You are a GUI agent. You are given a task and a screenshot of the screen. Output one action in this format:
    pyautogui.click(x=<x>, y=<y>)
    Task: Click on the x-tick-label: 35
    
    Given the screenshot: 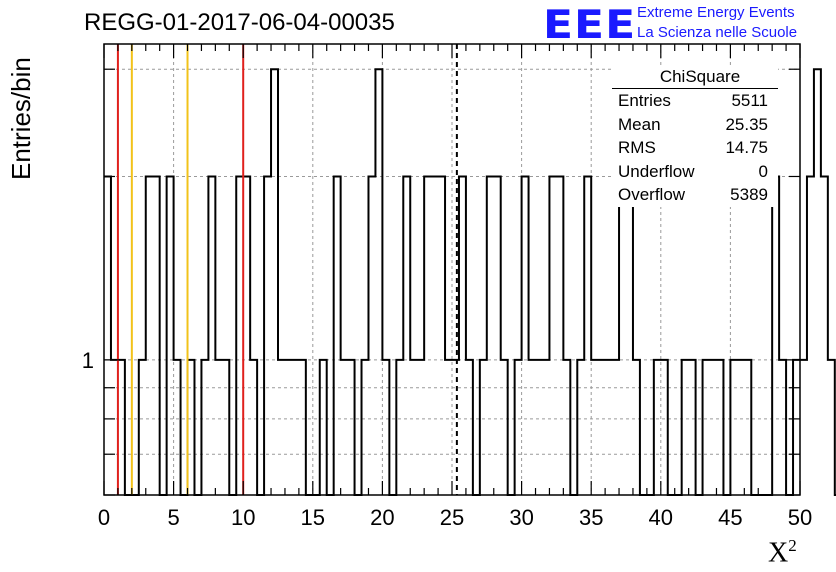 What is the action you would take?
    pyautogui.click(x=591, y=517)
    